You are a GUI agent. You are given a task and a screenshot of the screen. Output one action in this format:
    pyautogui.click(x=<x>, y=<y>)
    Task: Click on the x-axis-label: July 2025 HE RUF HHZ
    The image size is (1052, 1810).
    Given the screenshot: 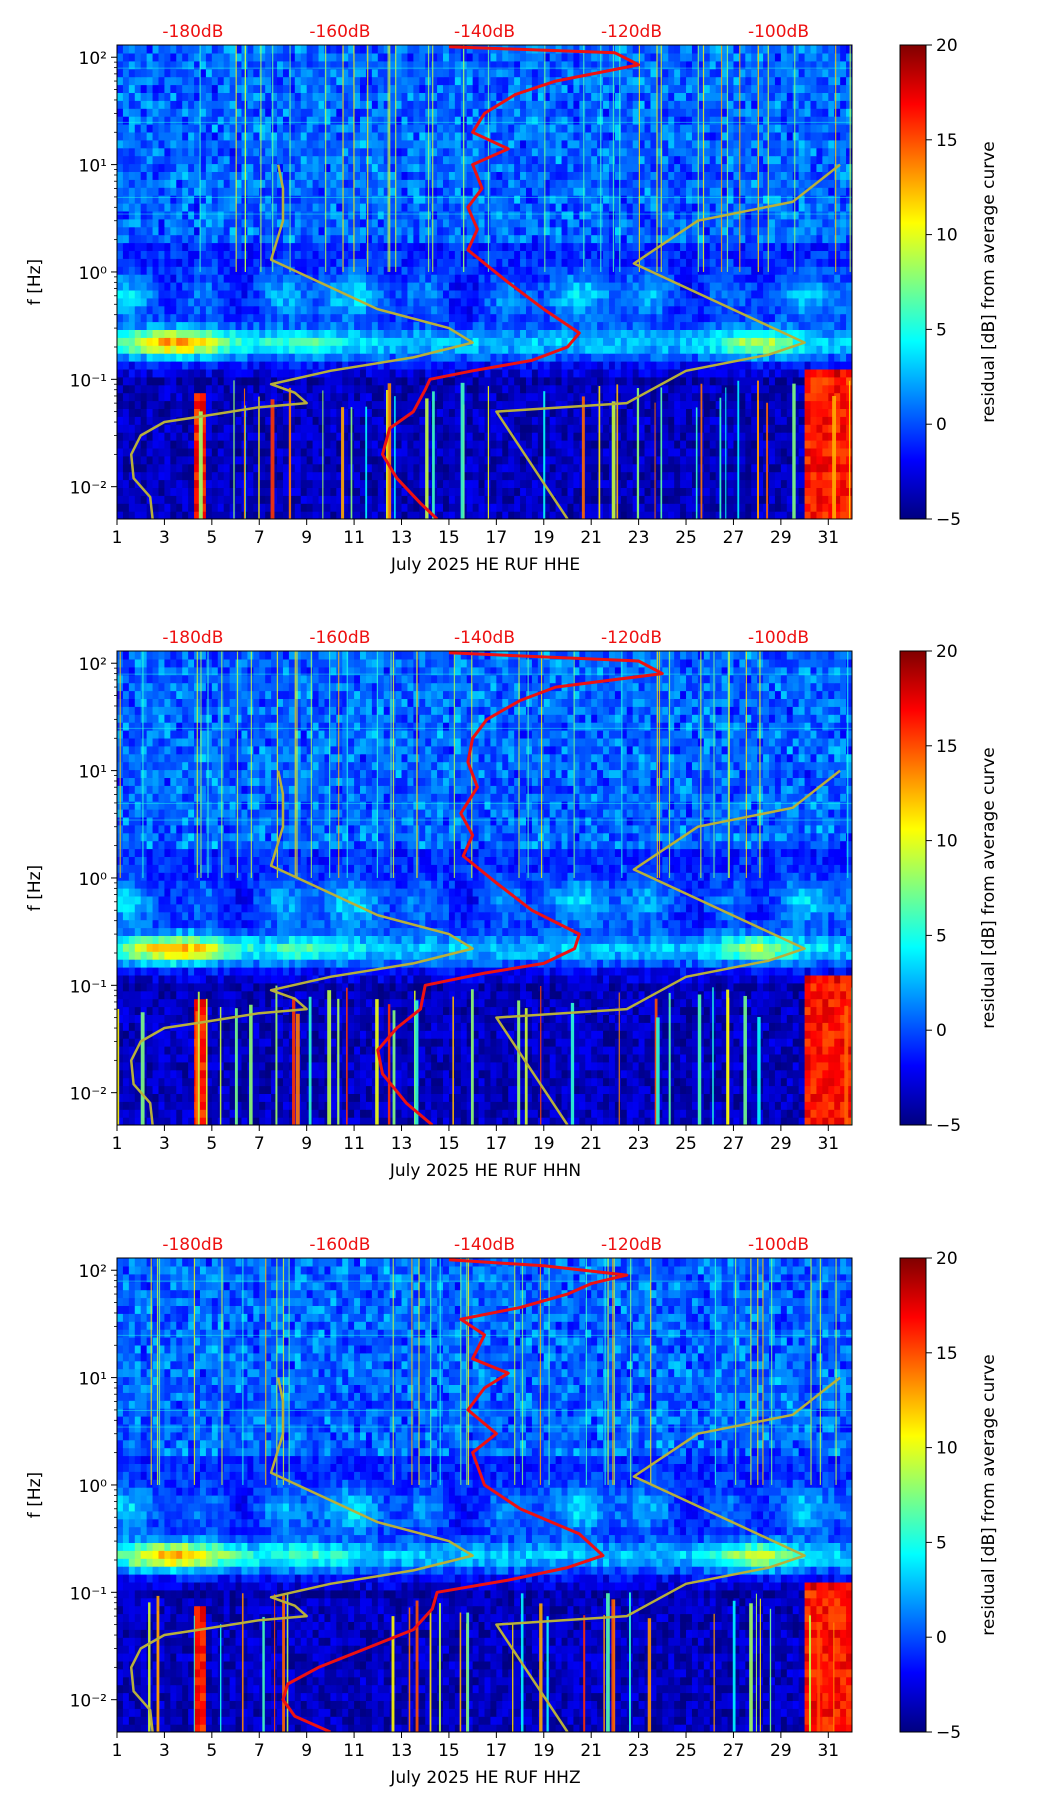 What is the action you would take?
    pyautogui.click(x=484, y=1778)
    